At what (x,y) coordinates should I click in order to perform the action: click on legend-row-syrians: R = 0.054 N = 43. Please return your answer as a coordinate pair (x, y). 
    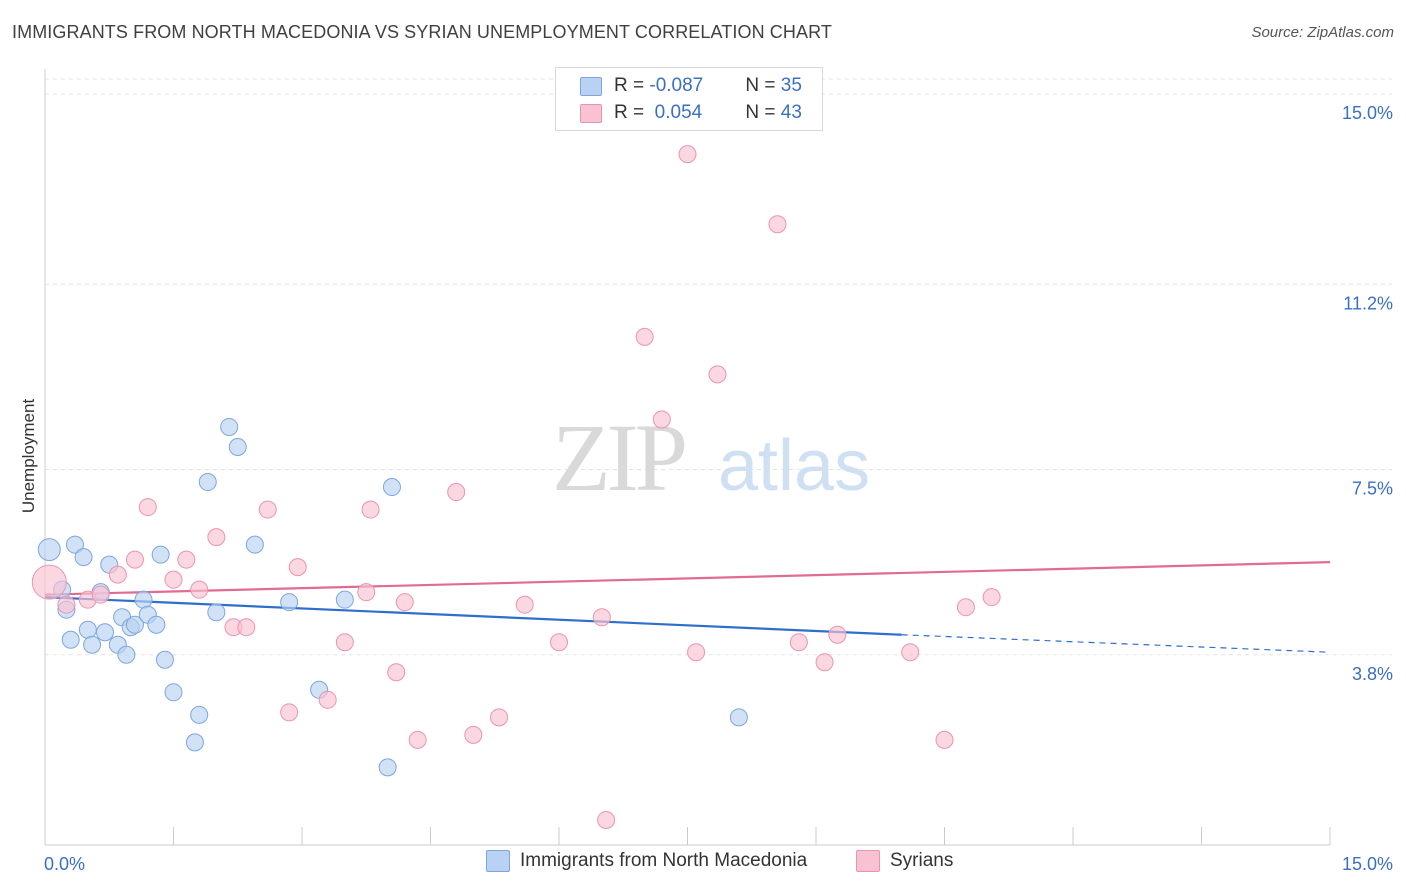
    Looking at the image, I should click on (691, 113).